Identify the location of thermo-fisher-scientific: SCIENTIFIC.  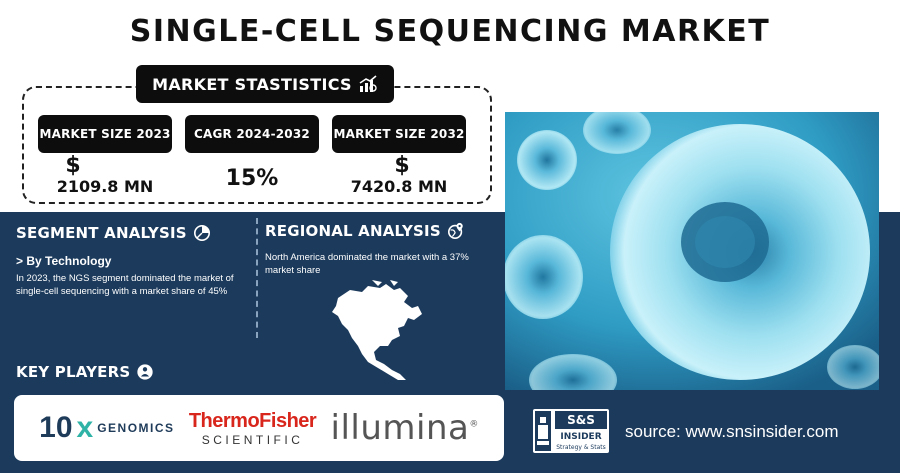
(252, 439).